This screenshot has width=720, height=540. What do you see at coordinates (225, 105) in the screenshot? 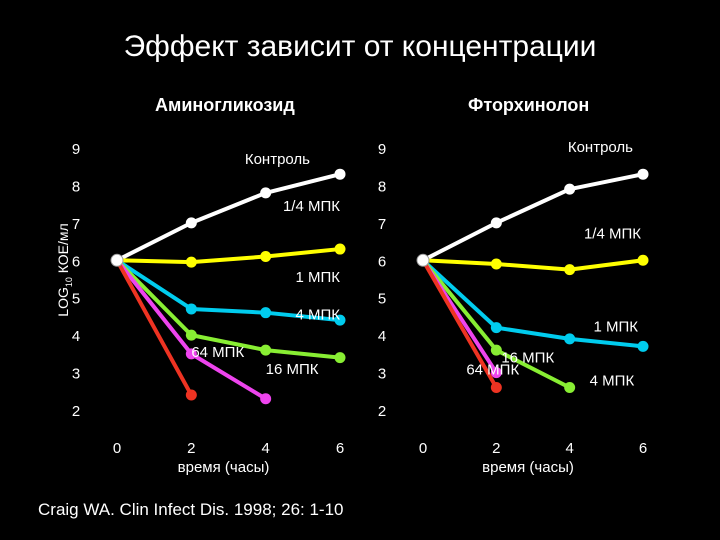
I see `panel-title-aminoglycoside: Аминогликозид` at bounding box center [225, 105].